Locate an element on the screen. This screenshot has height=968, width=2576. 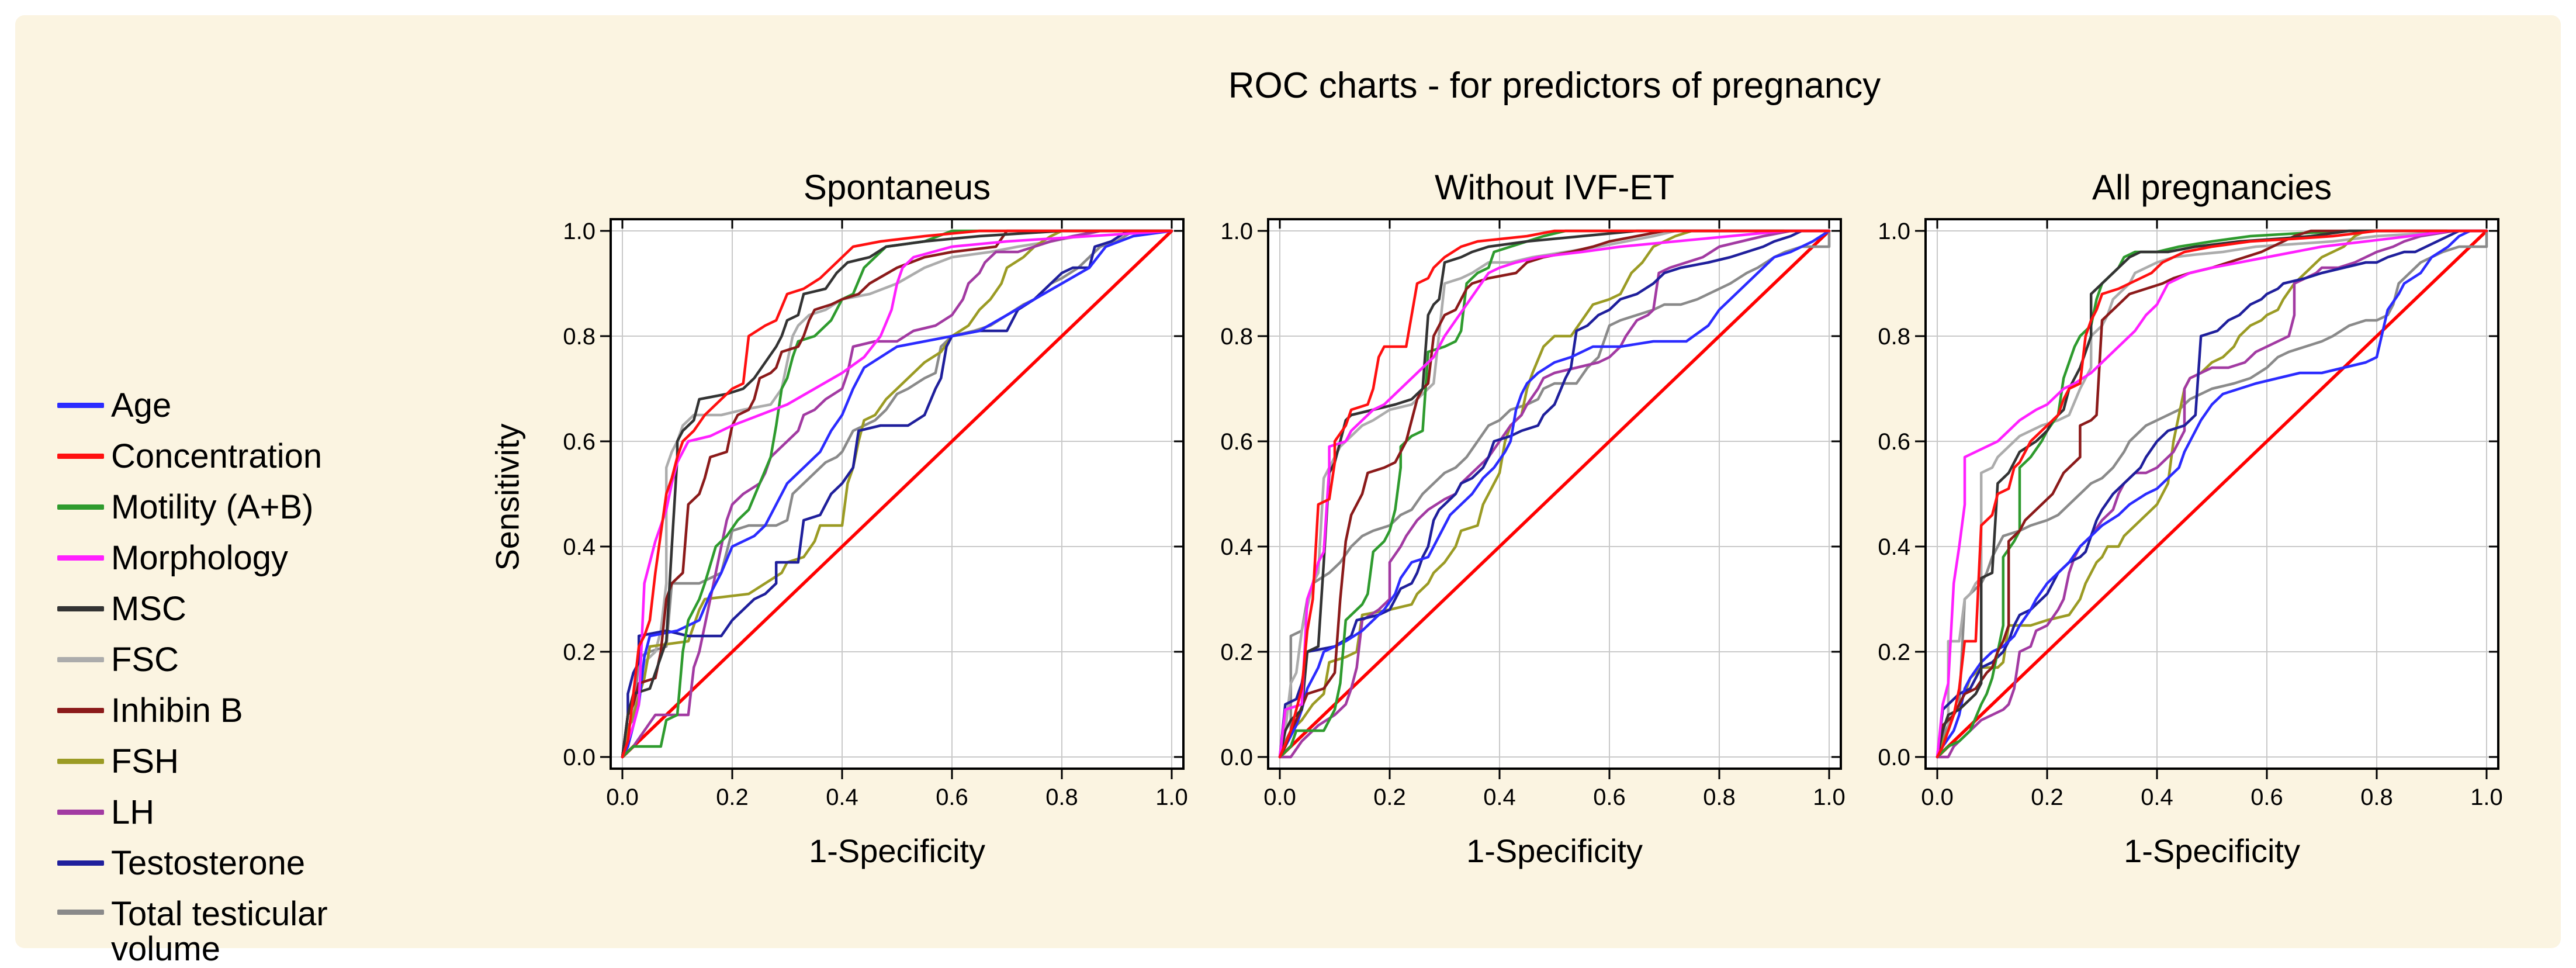
legend-item-lh: LH is located at coordinates (291, 813).